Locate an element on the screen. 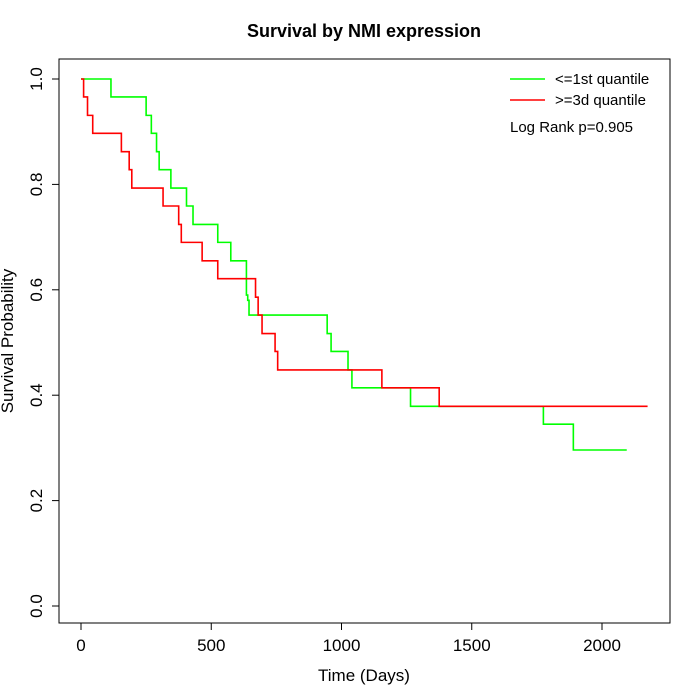 This screenshot has width=700, height=700. x-tick-label: 1000 is located at coordinates (342, 645).